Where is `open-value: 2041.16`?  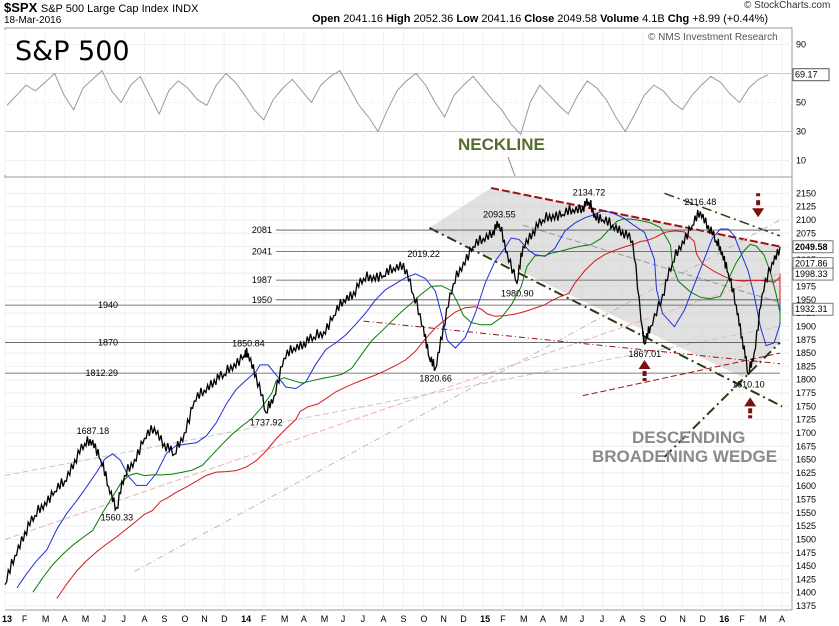 open-value: 2041.16 is located at coordinates (363, 19).